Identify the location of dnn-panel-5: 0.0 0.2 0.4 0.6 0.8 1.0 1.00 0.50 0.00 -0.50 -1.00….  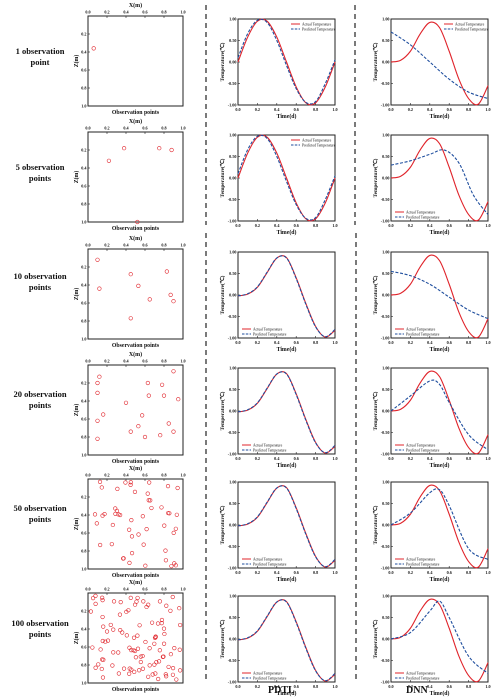
(431, 532).